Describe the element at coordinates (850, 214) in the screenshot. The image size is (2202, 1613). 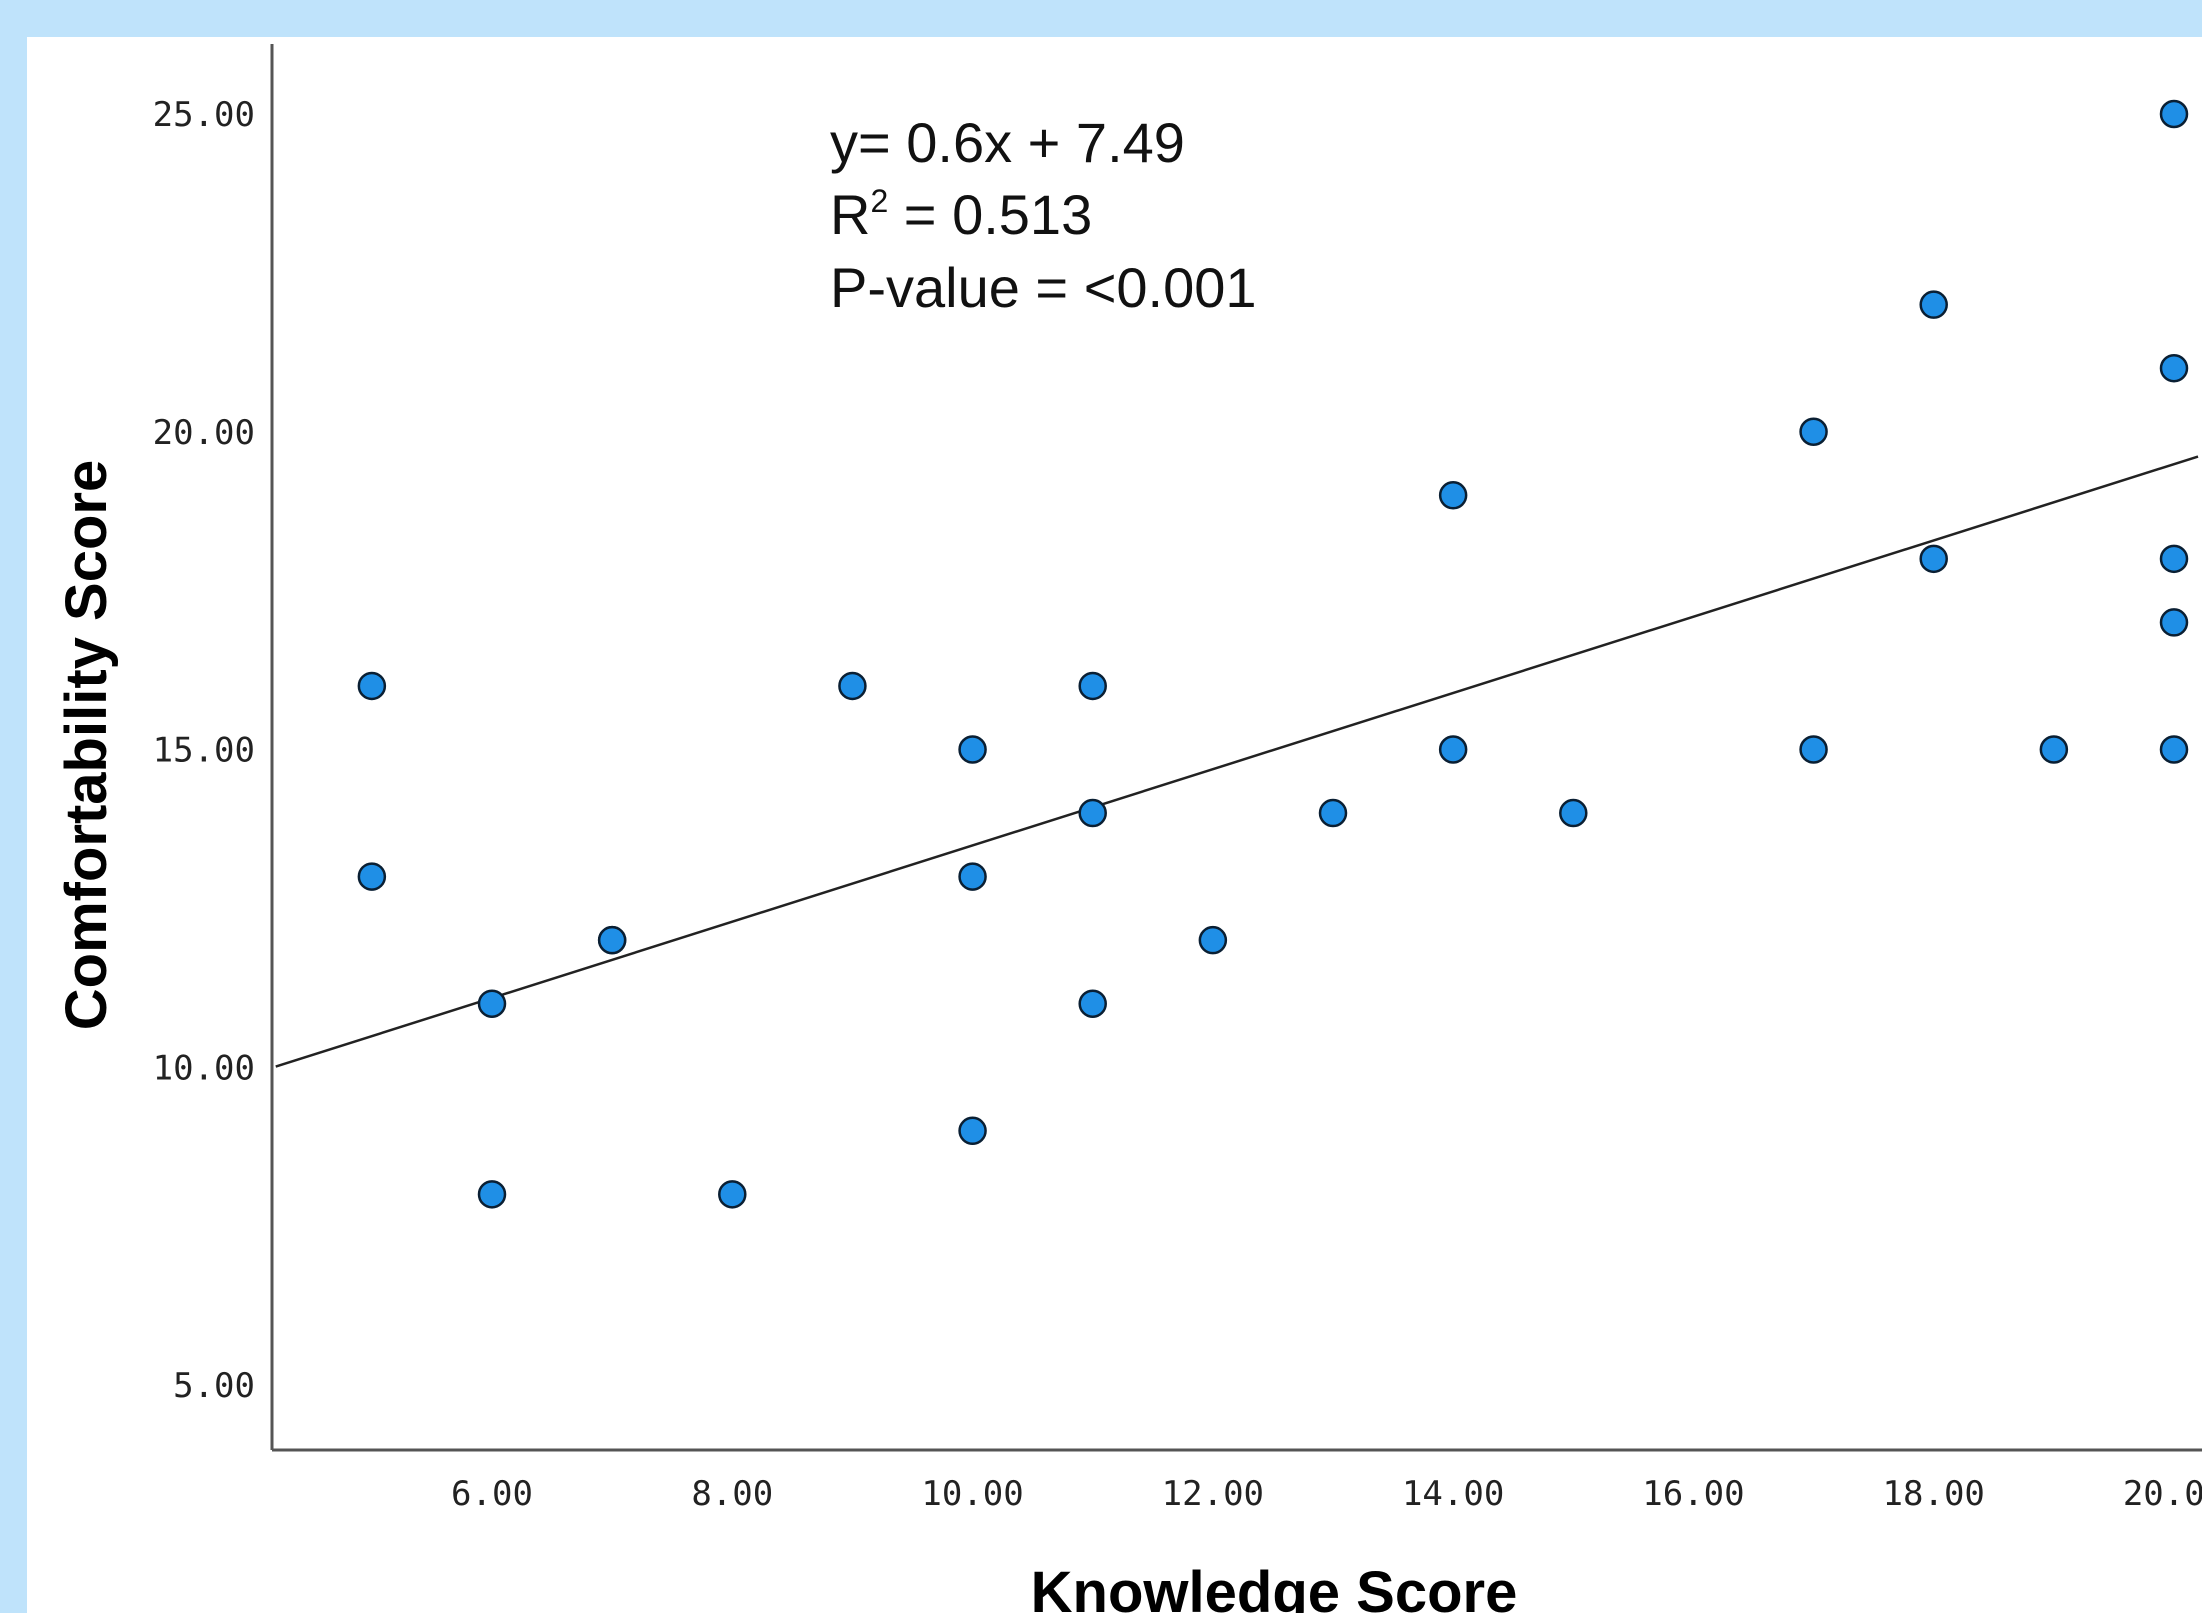
I see `r-squared-prefix: R` at that location.